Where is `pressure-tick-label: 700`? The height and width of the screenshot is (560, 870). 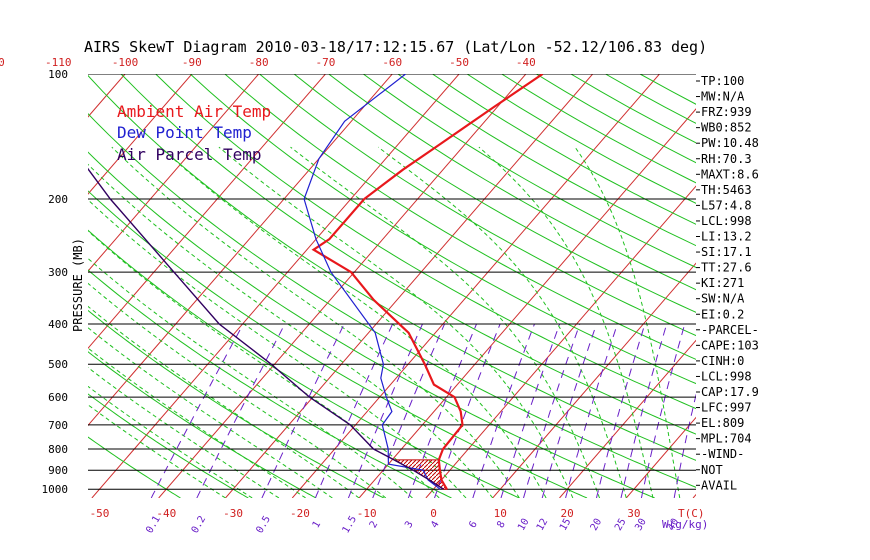 pressure-tick-label: 700 is located at coordinates (58, 425).